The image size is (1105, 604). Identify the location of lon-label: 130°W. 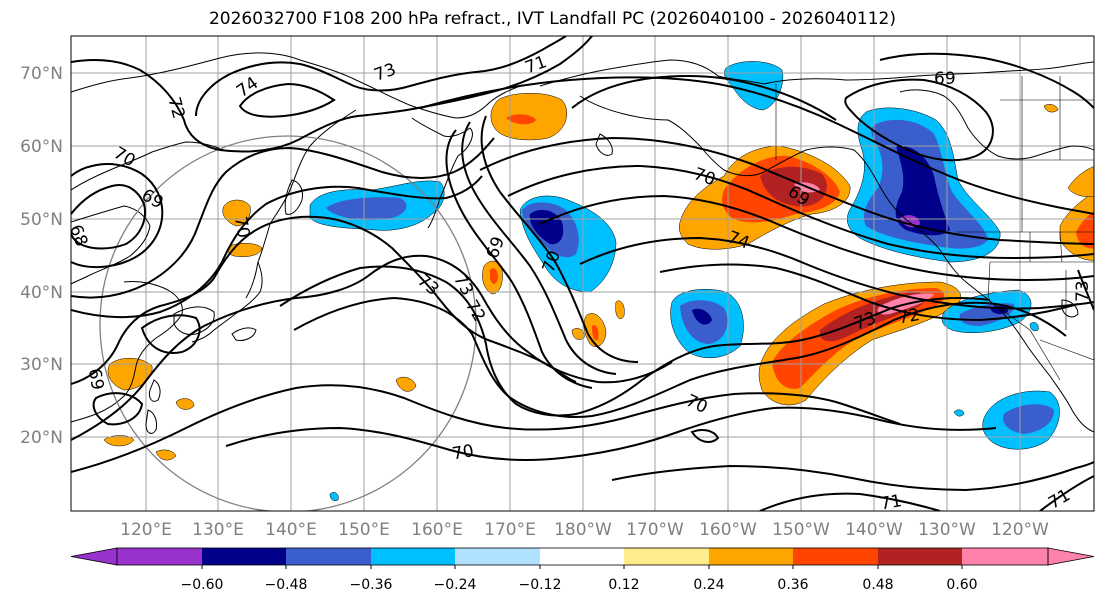
(947, 530).